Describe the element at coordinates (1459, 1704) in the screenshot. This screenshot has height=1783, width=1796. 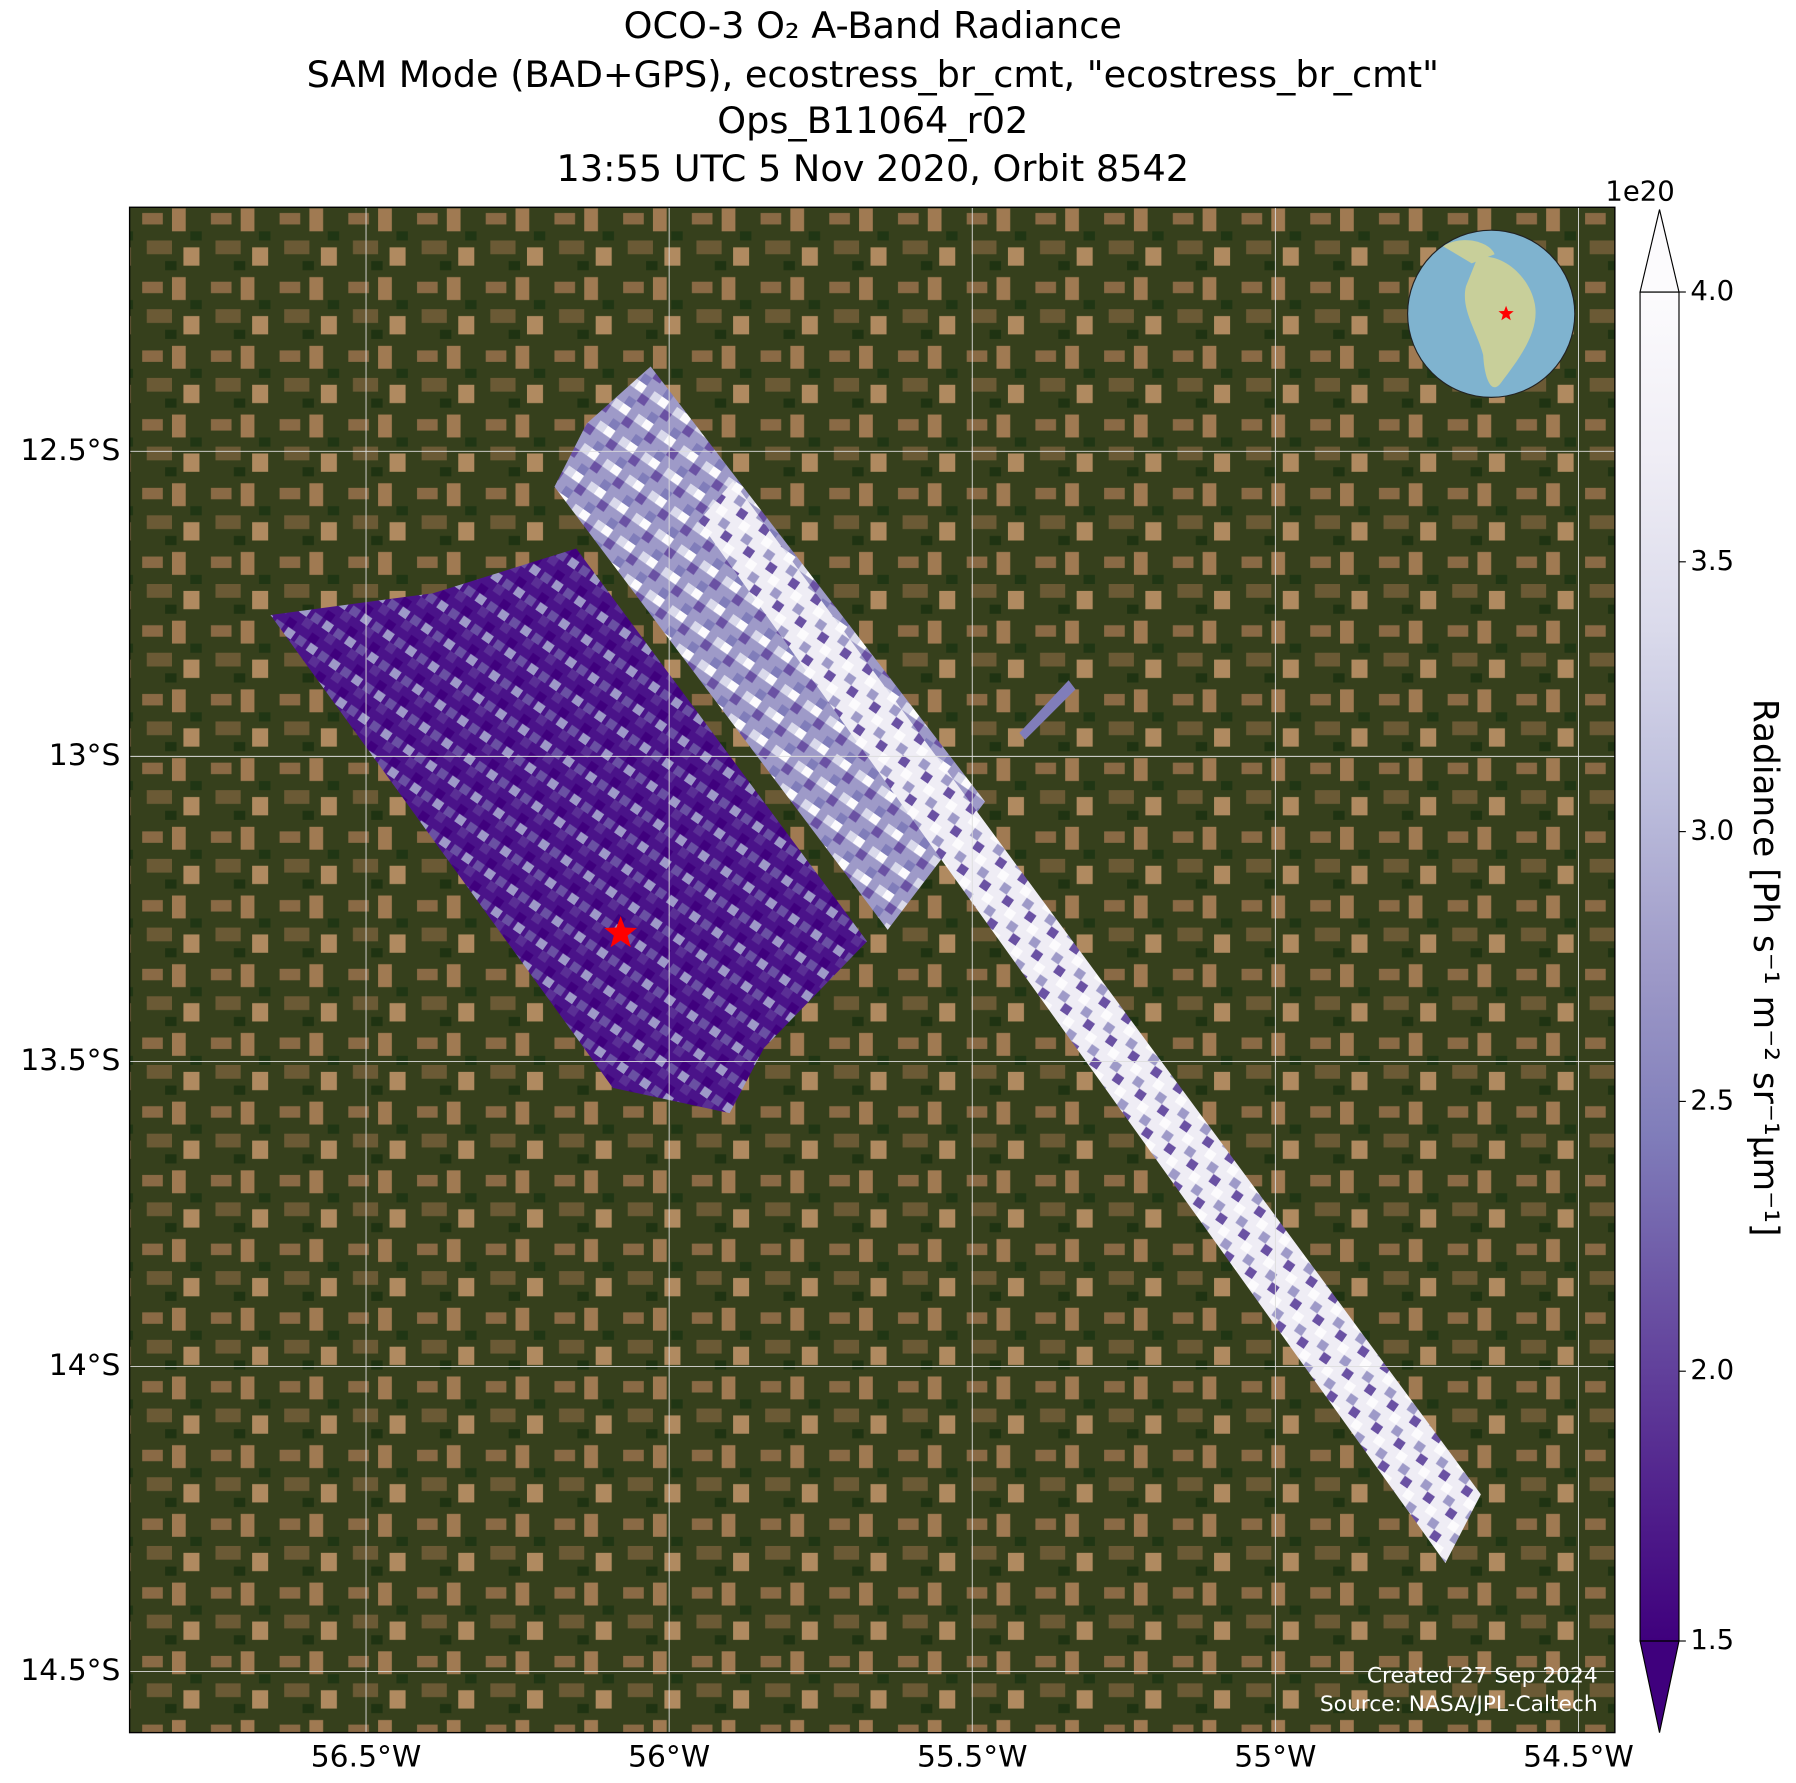
I see `credit: Source: NASA/JPL-Caltech` at that location.